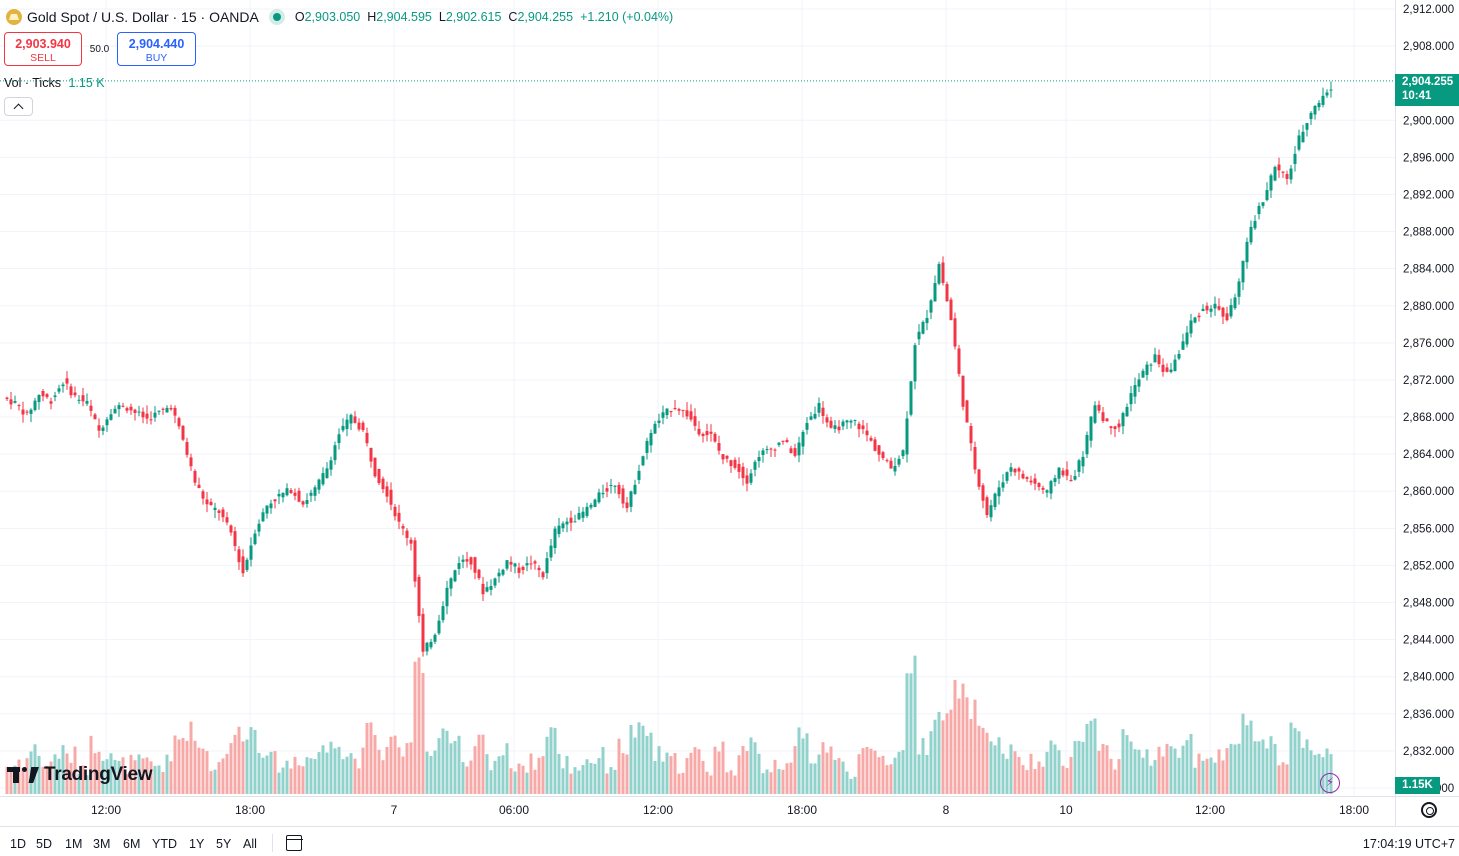  Describe the element at coordinates (272, 843) in the screenshot. I see `toolbar-divider` at that location.